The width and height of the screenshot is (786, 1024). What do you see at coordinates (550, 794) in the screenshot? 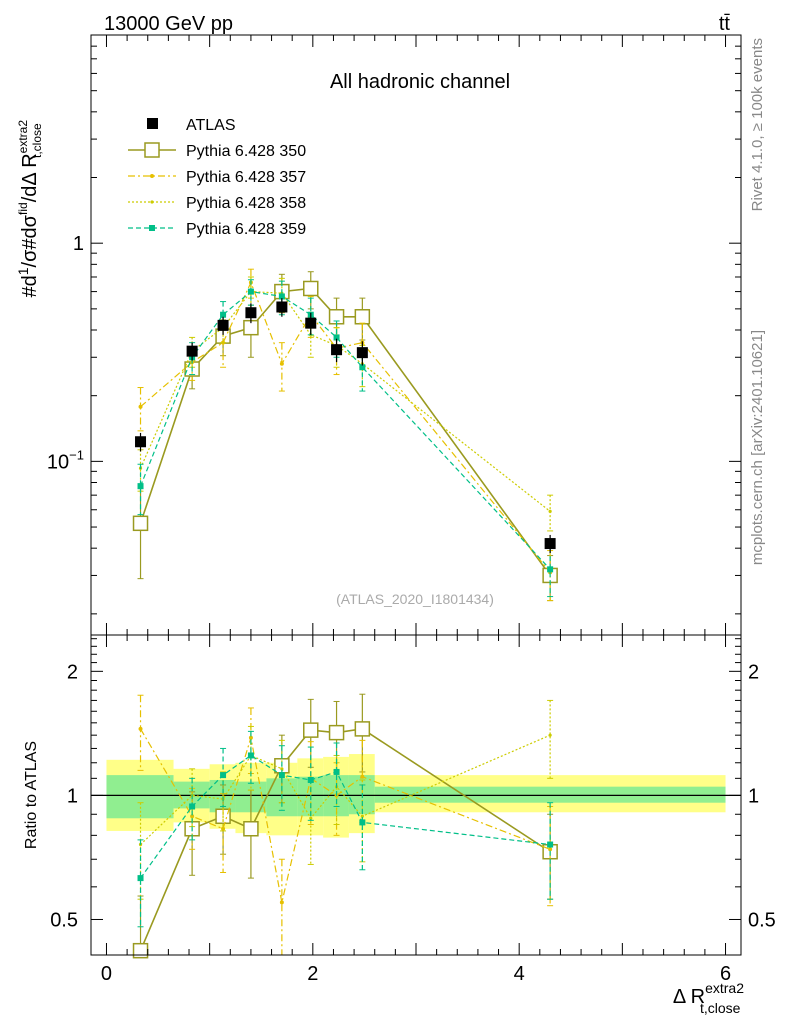
I see `ratio-band-inner` at bounding box center [550, 794].